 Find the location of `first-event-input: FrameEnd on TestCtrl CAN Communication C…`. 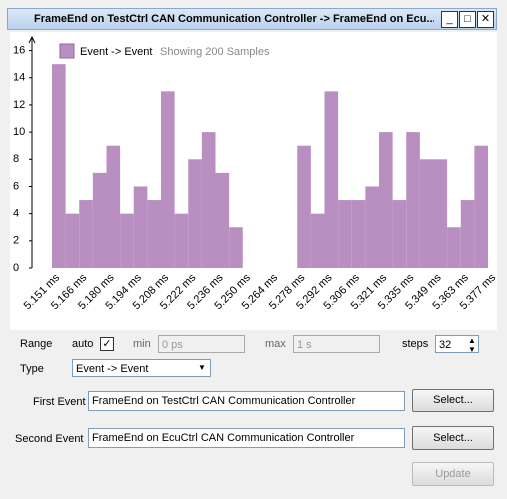

first-event-input: FrameEnd on TestCtrl CAN Communication C… is located at coordinates (246, 401).